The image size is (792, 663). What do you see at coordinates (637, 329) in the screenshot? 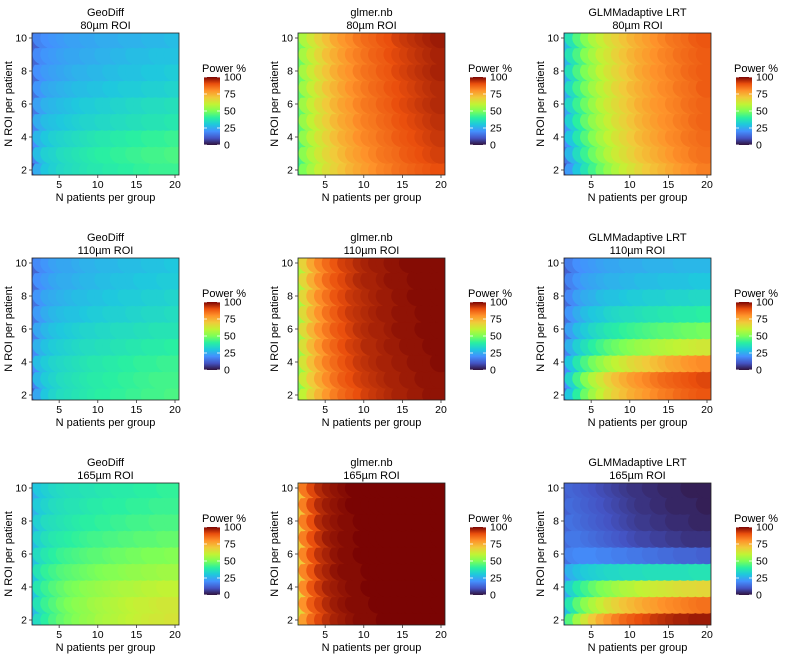
I see `heatmap-cells` at bounding box center [637, 329].